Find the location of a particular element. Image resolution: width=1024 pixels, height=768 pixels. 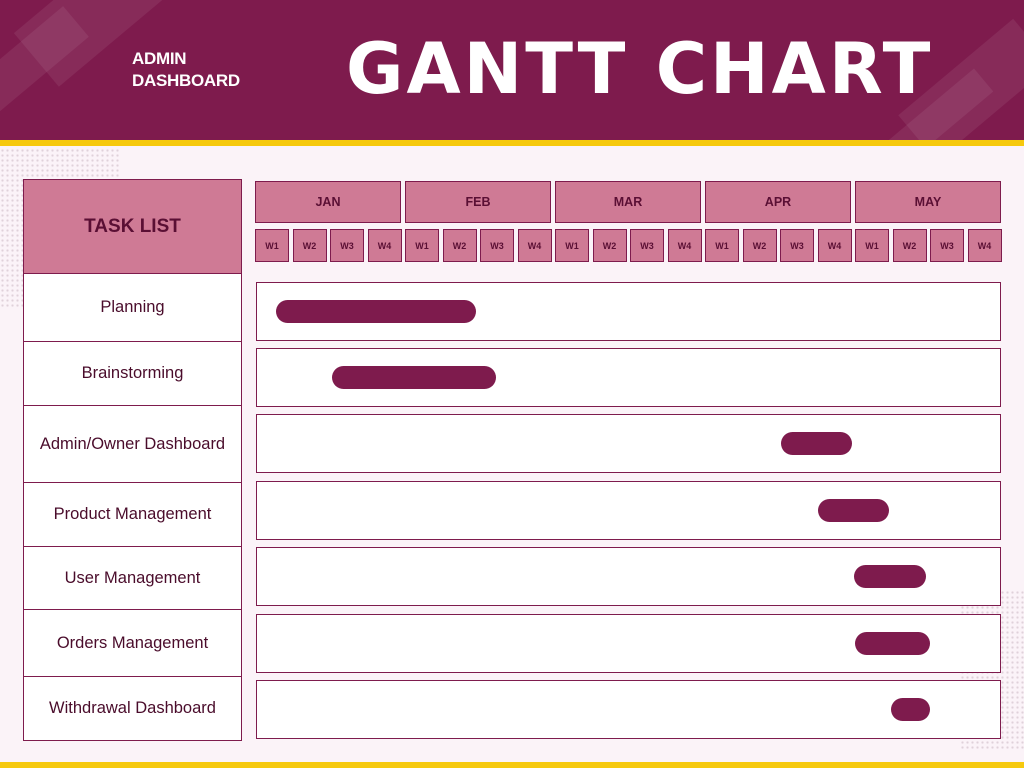

week-header-may-w1: W1 is located at coordinates (872, 245).